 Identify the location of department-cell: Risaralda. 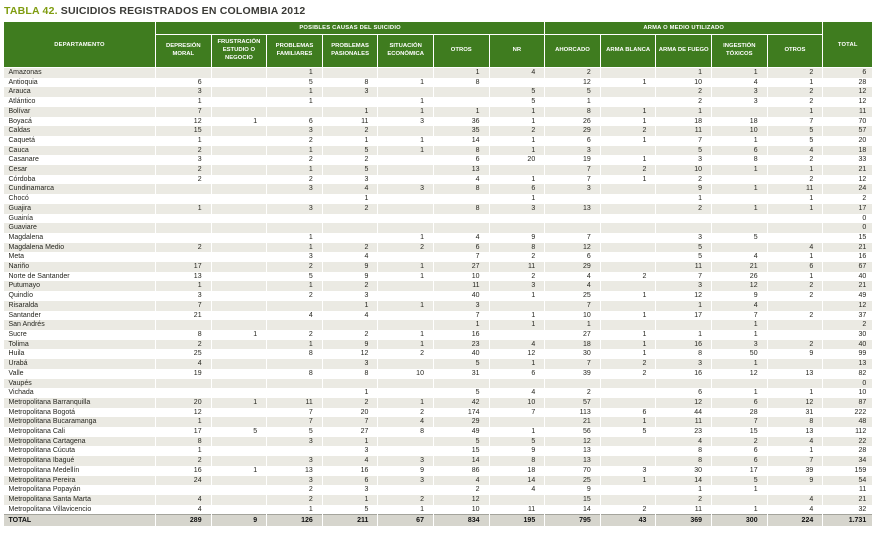
(79, 305).